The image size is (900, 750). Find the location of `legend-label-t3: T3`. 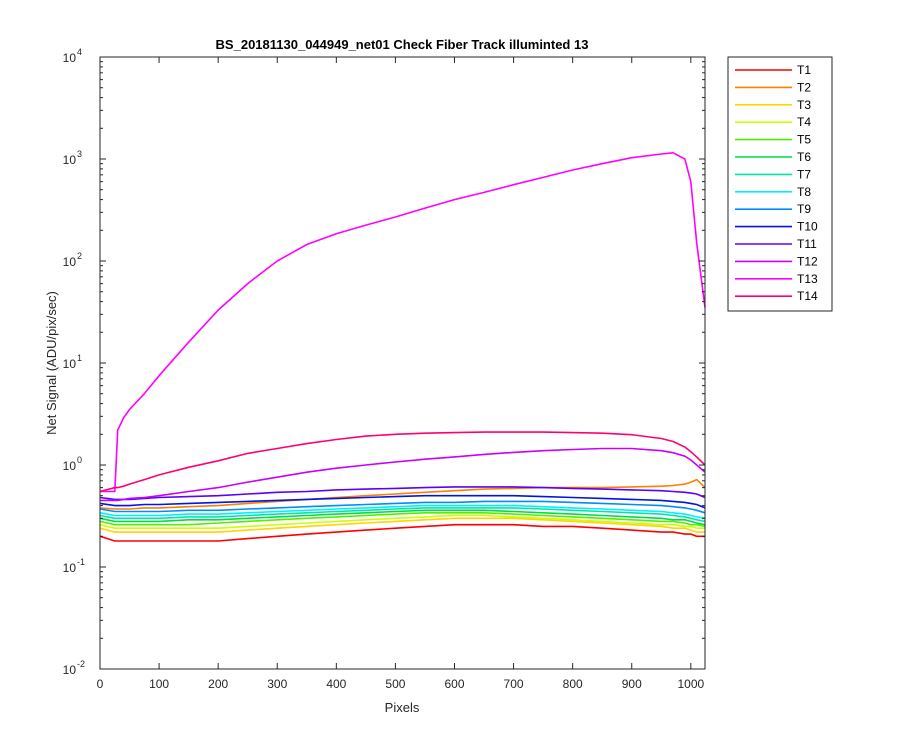

legend-label-t3: T3 is located at coordinates (804, 105).